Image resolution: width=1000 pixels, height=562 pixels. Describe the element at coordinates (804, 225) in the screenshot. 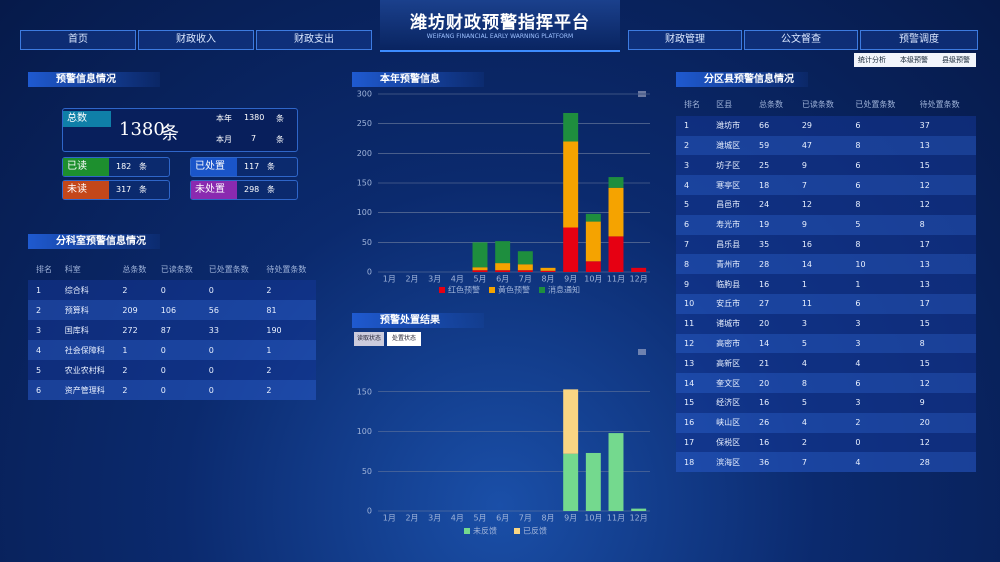

I see `table-cell: 9` at that location.